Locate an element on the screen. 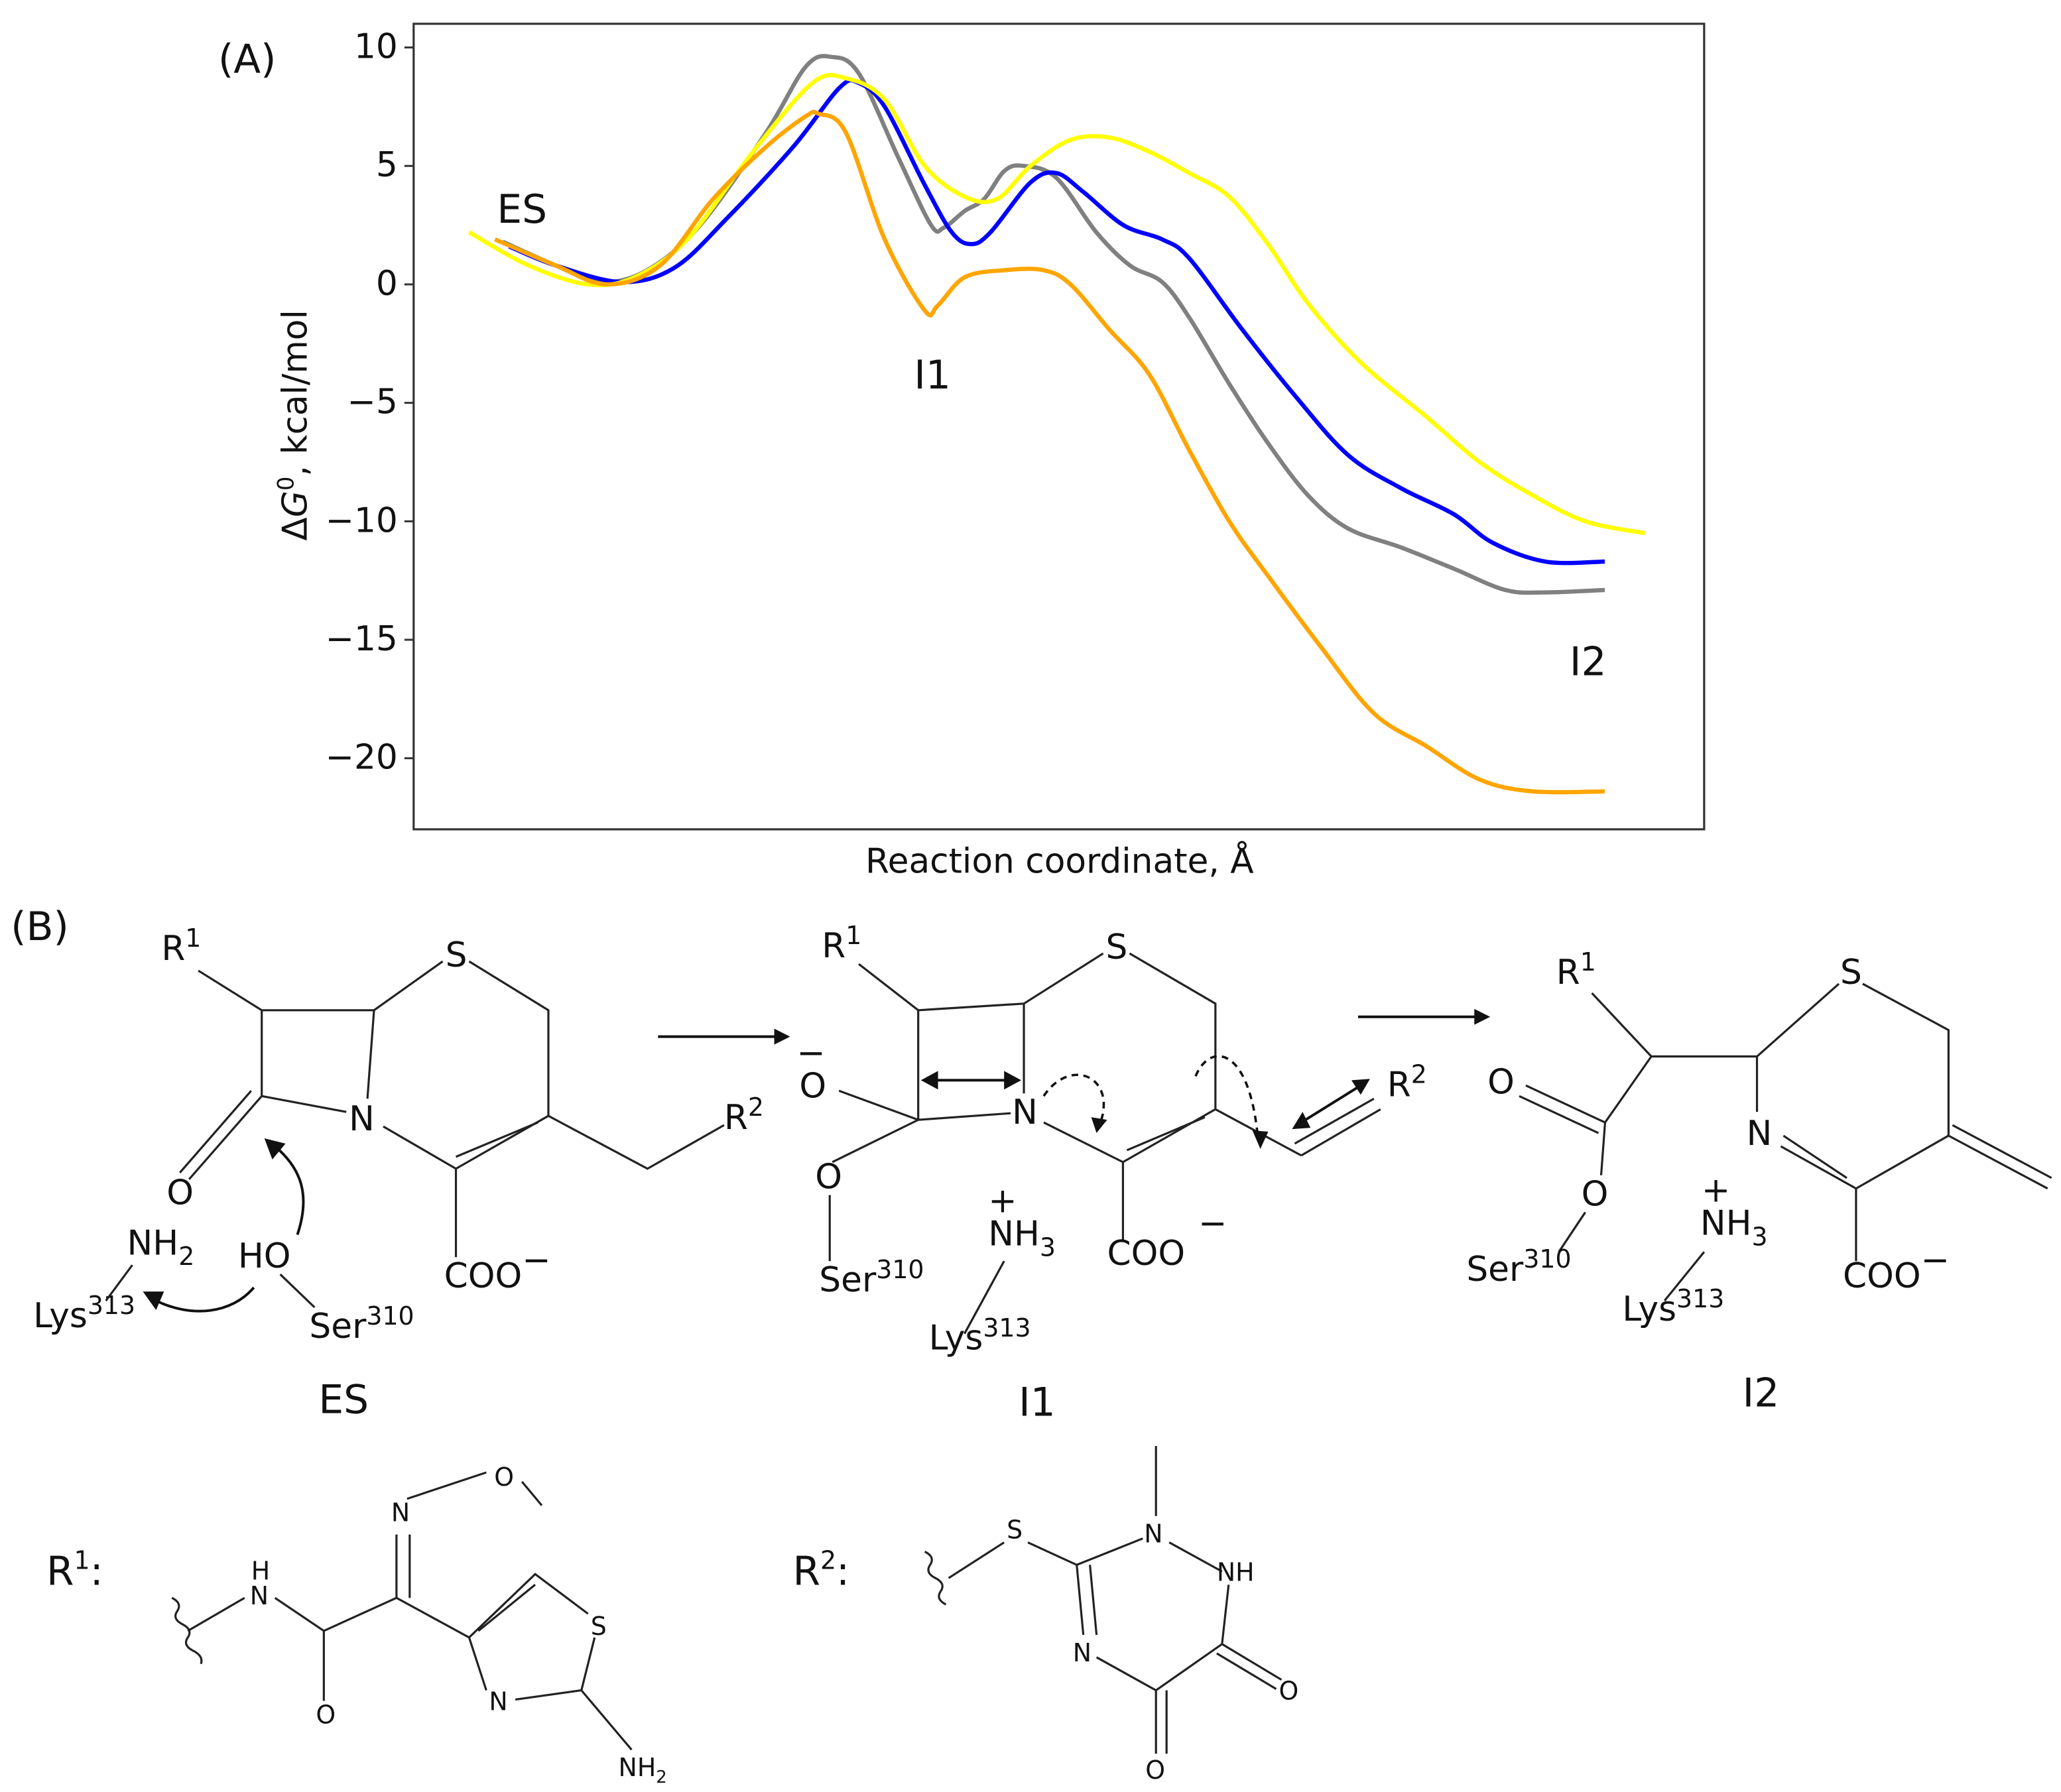 The height and width of the screenshot is (1792, 2061). i2-nh3: NH3 is located at coordinates (1734, 1227).